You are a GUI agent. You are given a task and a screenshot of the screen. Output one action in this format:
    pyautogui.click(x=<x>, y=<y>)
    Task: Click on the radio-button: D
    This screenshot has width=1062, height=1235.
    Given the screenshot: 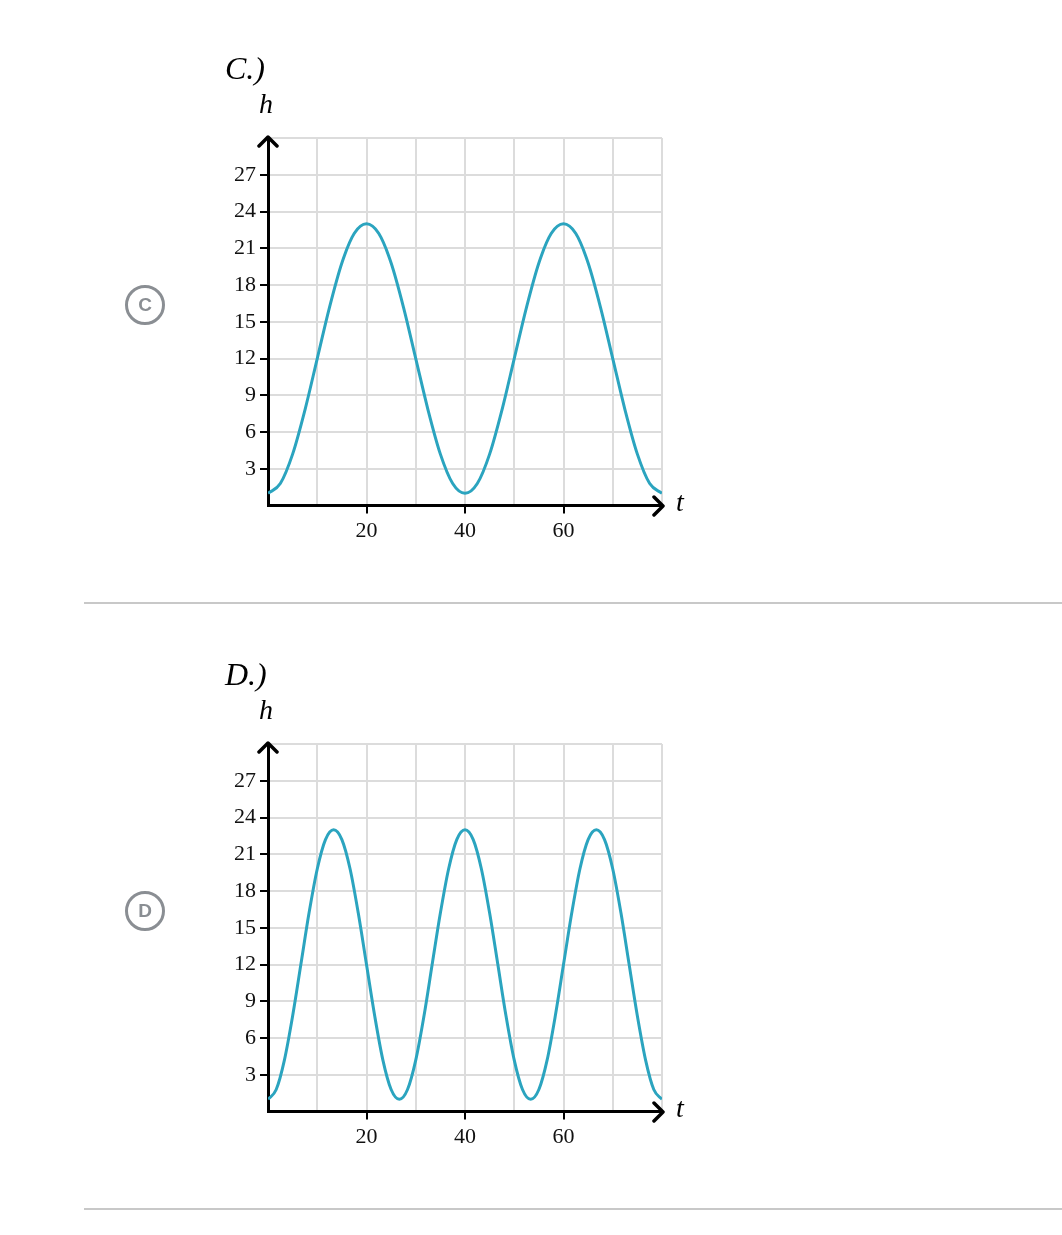 What is the action you would take?
    pyautogui.click(x=145, y=911)
    